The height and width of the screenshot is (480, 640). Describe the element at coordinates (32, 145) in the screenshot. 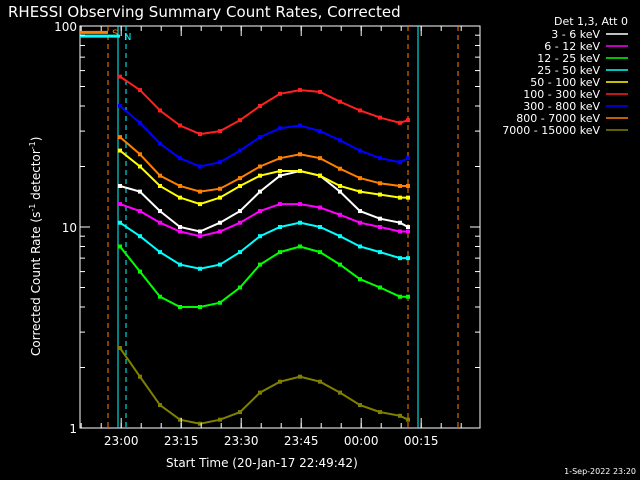

I see `ylabel-sup2: -1` at that location.